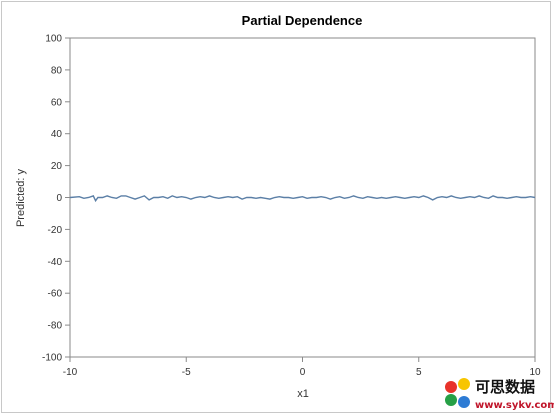  I want to click on y-tick-label: 100, so click(53, 39).